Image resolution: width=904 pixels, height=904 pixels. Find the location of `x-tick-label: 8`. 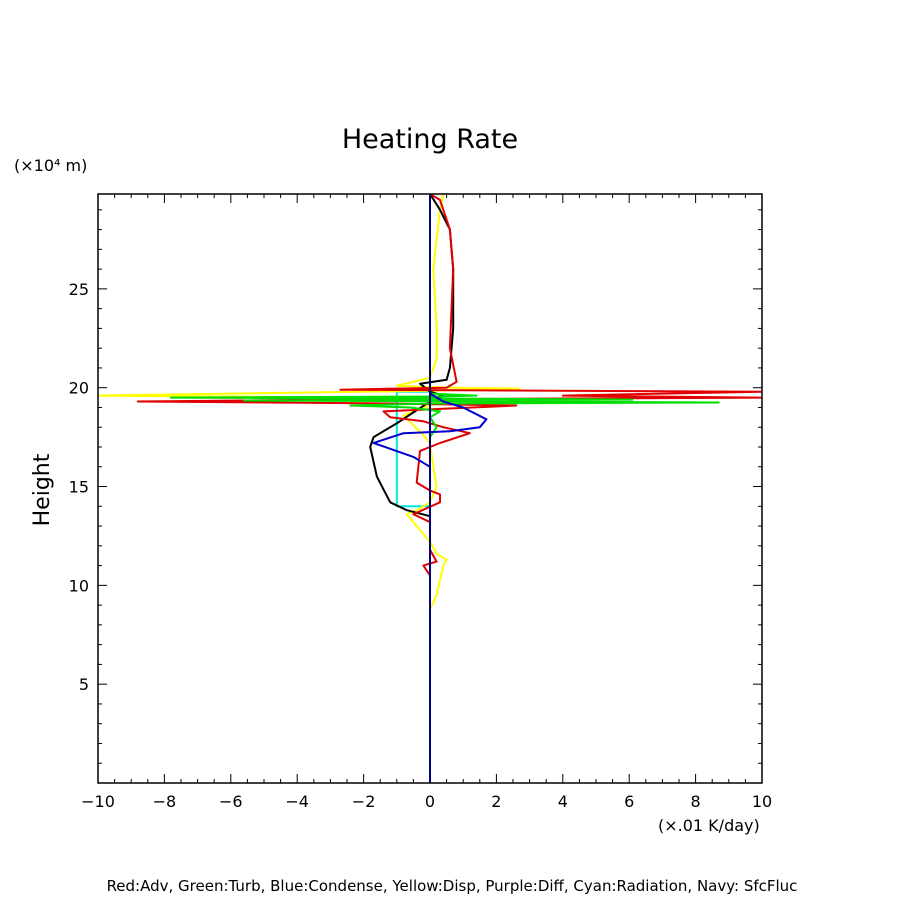

x-tick-label: 8 is located at coordinates (696, 801).